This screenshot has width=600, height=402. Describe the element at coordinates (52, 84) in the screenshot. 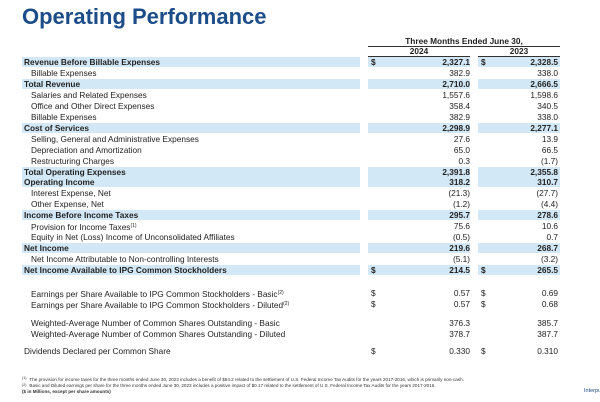

I see `row-label: Total Revenue` at that location.